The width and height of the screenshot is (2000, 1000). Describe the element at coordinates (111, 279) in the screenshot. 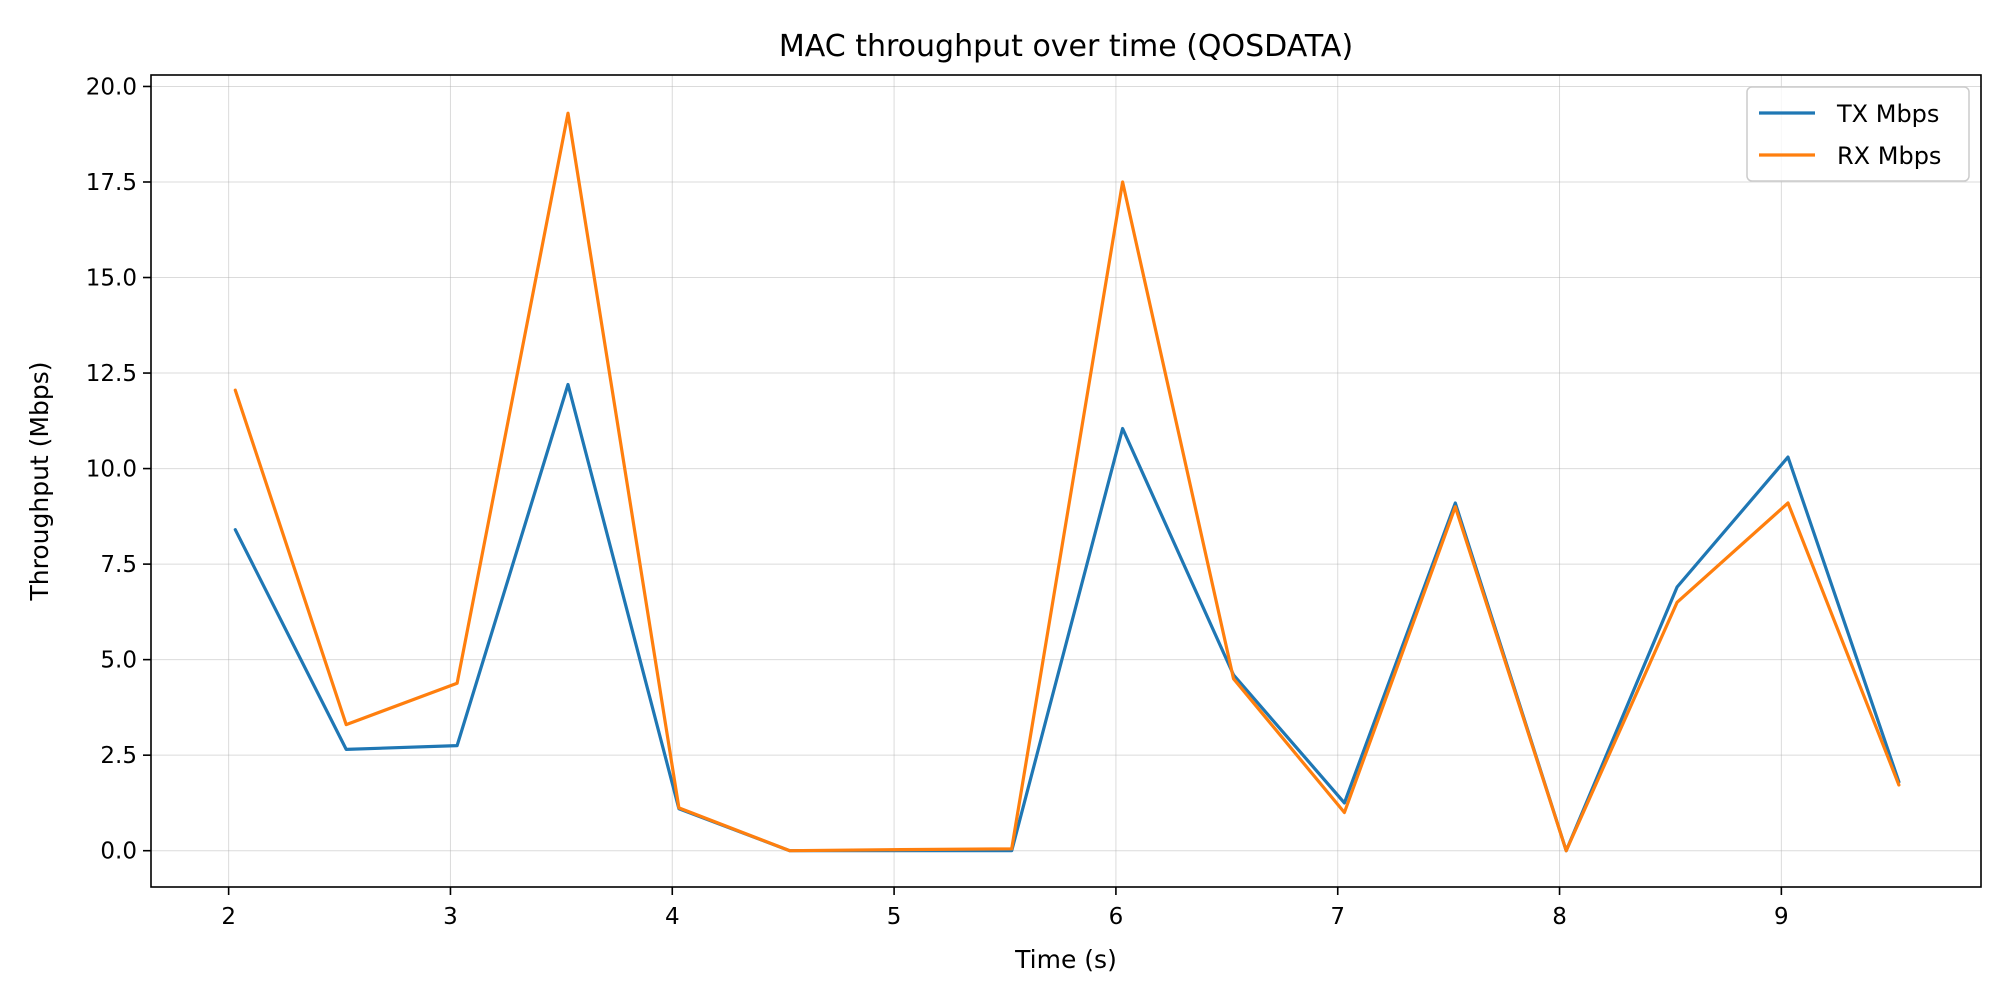

I see `y-tick-label: 15.0` at that location.